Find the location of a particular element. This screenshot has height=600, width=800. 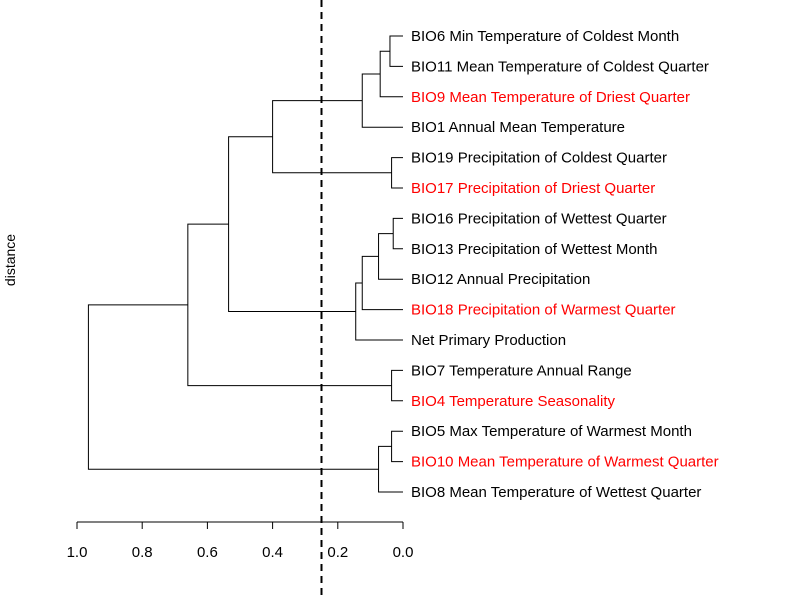

x-tick-label: 1.0 is located at coordinates (77, 552).